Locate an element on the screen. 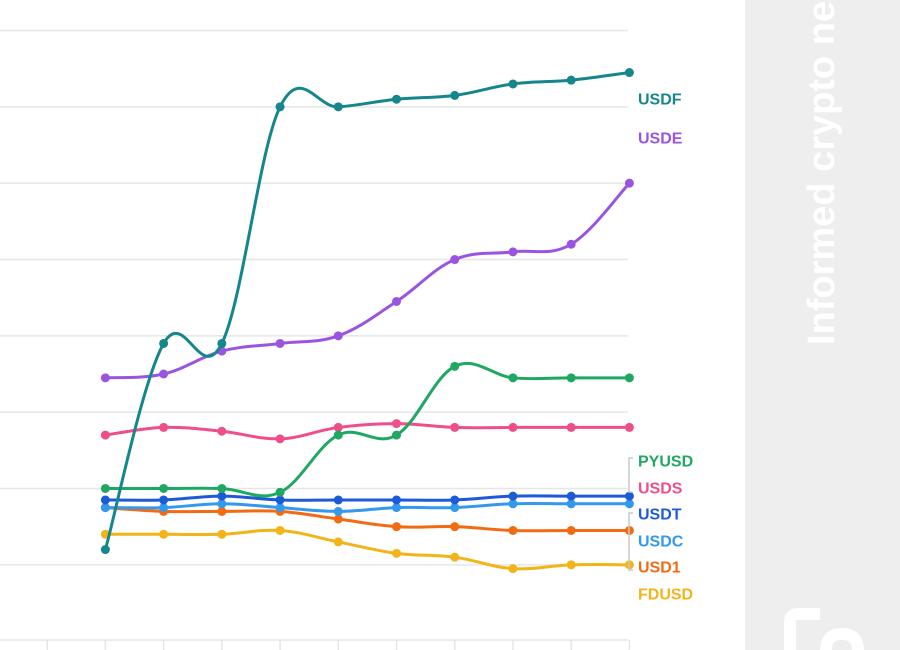  series-label-usdf: USDF is located at coordinates (660, 100).